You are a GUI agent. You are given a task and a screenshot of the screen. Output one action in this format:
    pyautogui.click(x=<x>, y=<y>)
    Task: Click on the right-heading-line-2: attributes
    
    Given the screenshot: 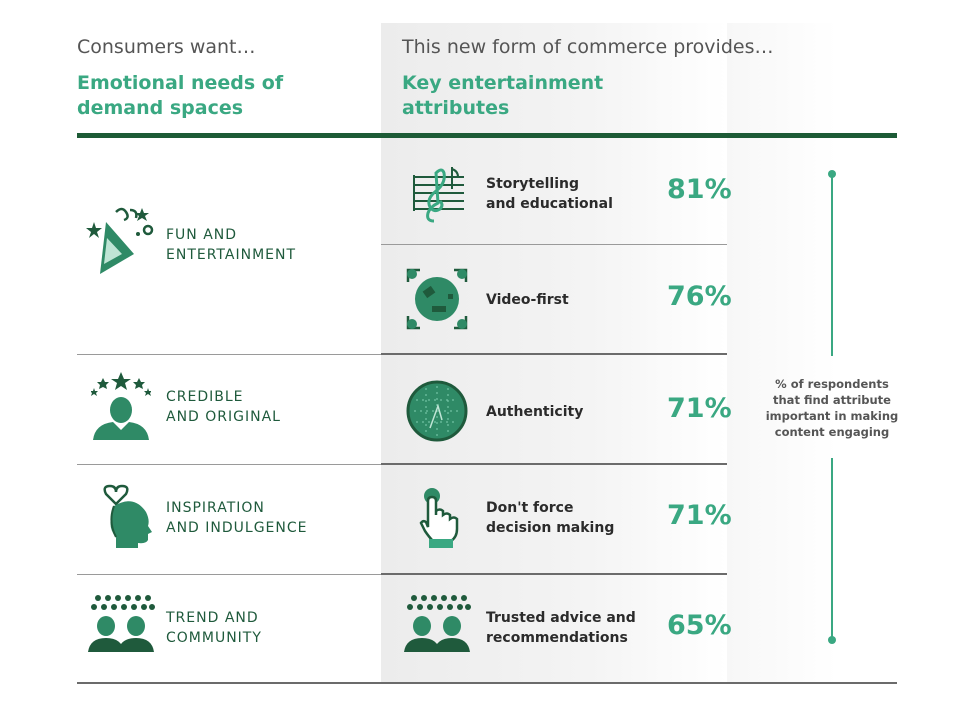 What is the action you would take?
    pyautogui.click(x=456, y=108)
    